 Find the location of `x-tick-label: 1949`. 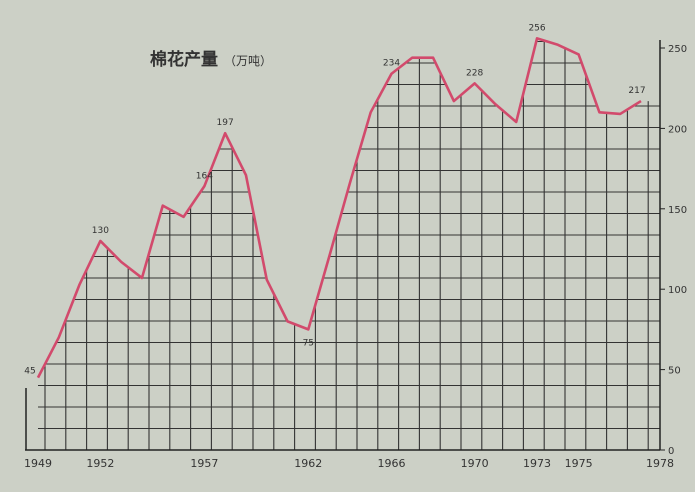

x-tick-label: 1949 is located at coordinates (38, 463).